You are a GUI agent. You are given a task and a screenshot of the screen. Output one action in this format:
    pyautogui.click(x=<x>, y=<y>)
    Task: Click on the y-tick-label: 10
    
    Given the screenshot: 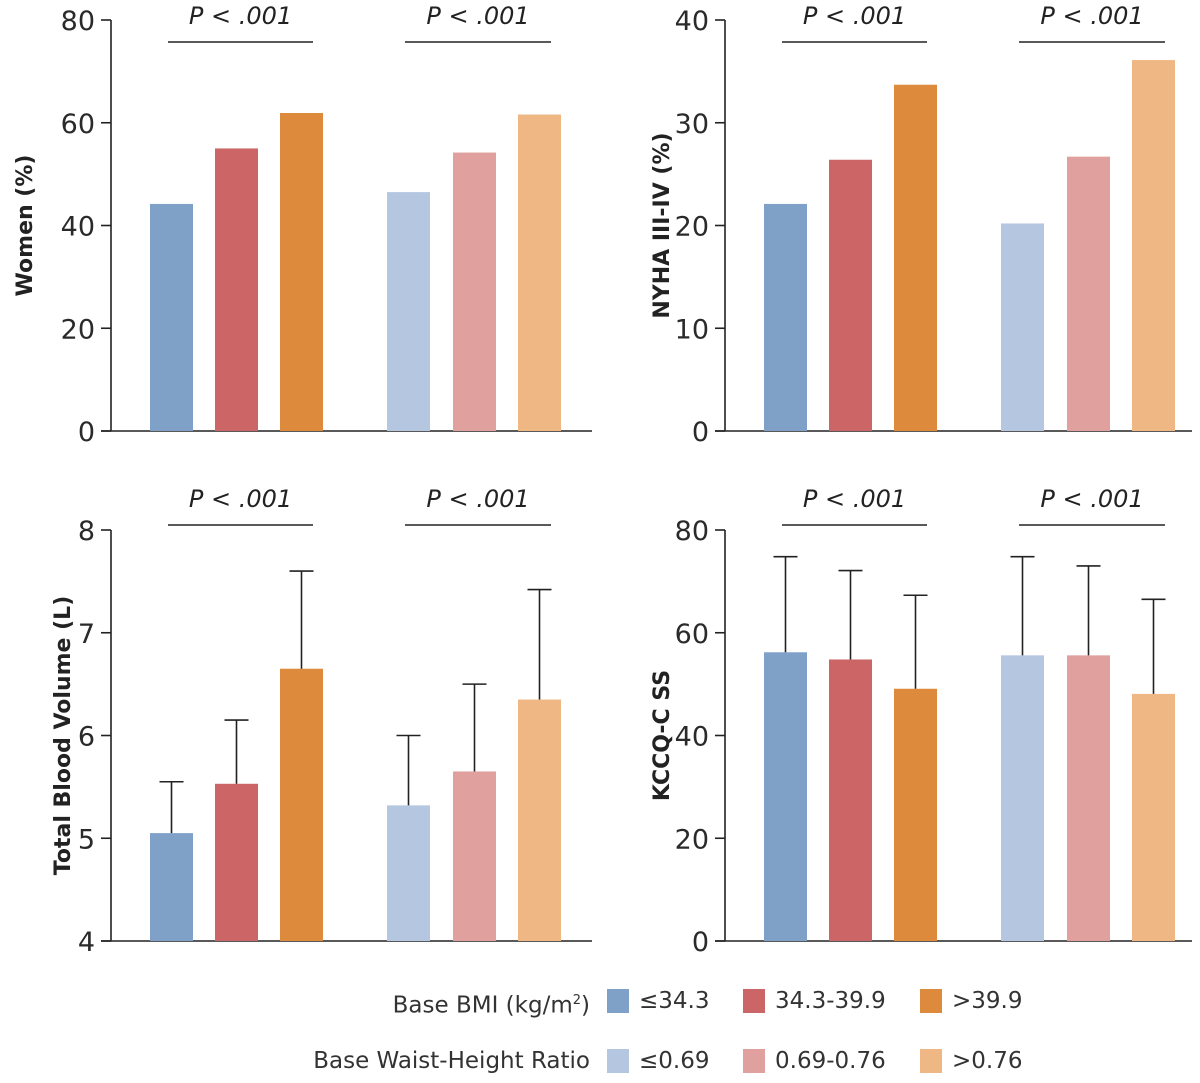 What is the action you would take?
    pyautogui.click(x=692, y=329)
    